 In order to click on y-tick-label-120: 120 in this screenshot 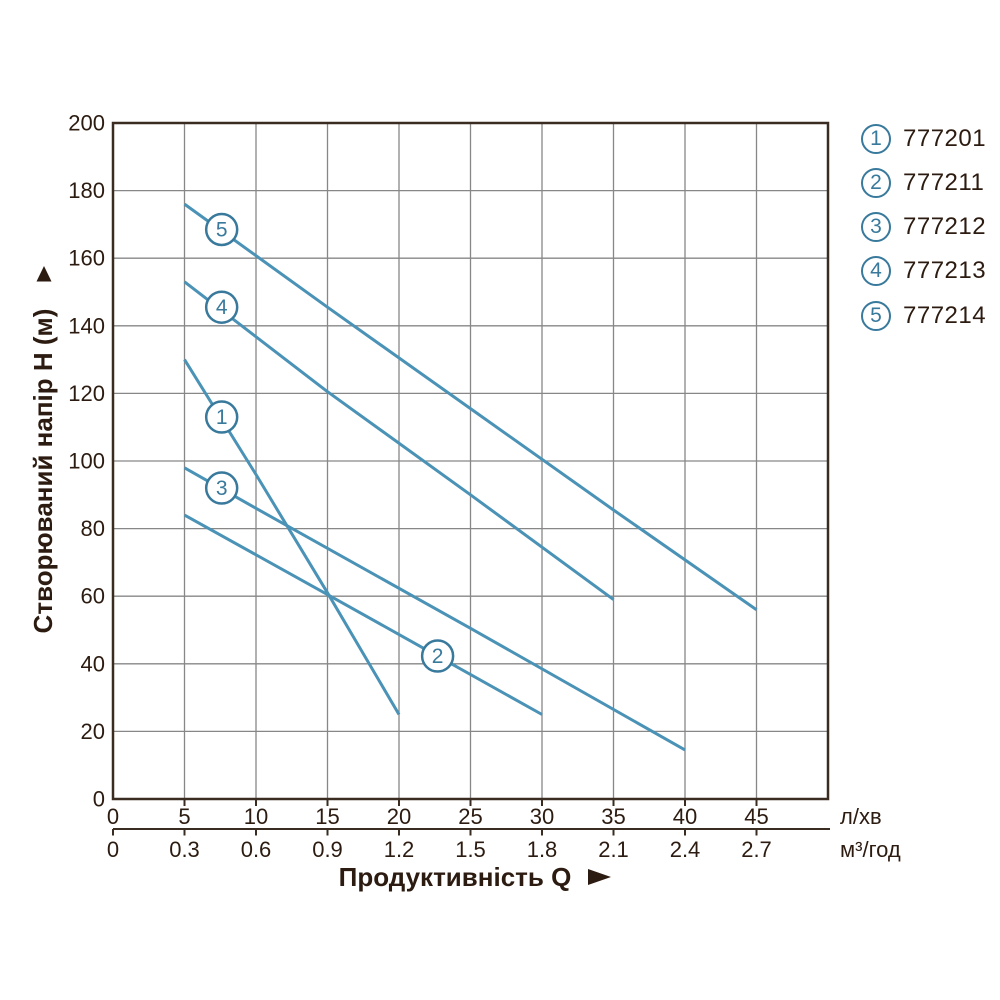, I will do `click(86, 393)`.